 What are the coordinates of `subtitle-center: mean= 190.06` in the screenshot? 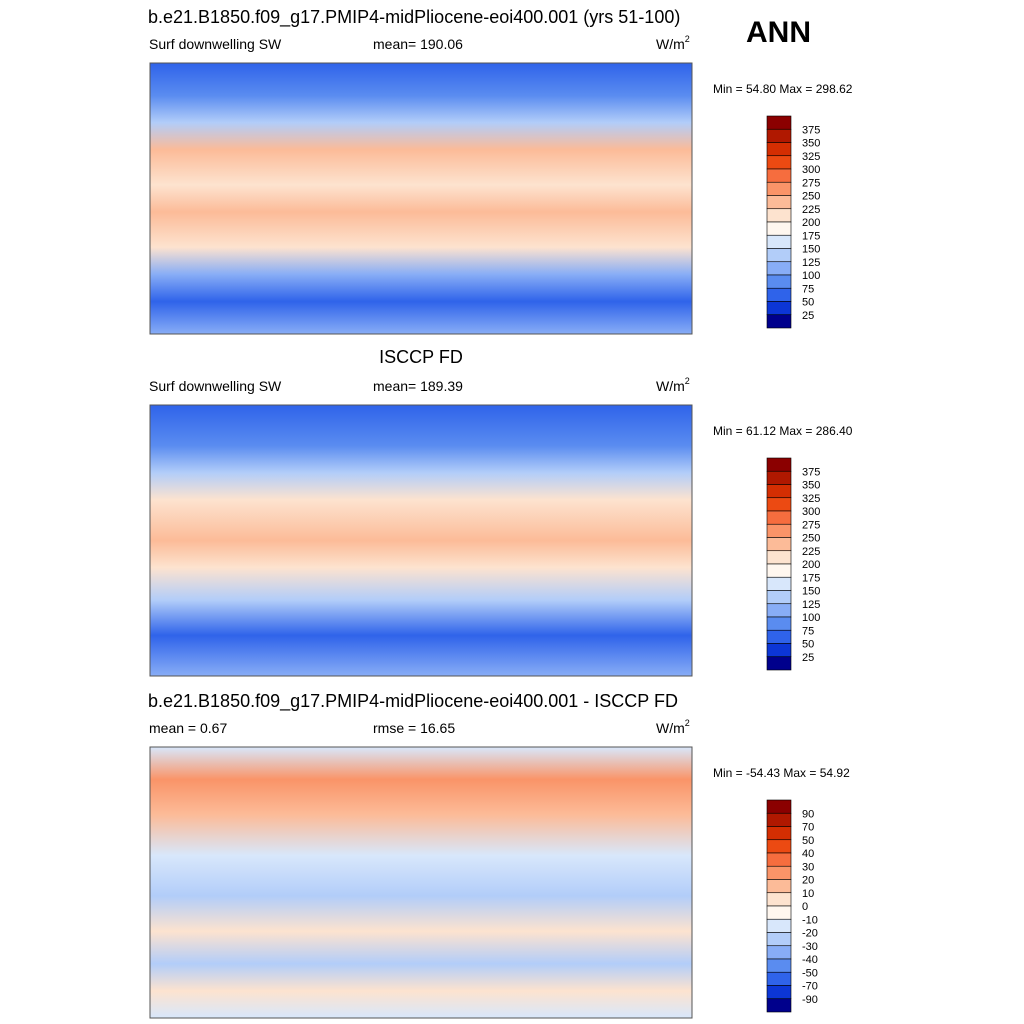 It's located at (418, 44).